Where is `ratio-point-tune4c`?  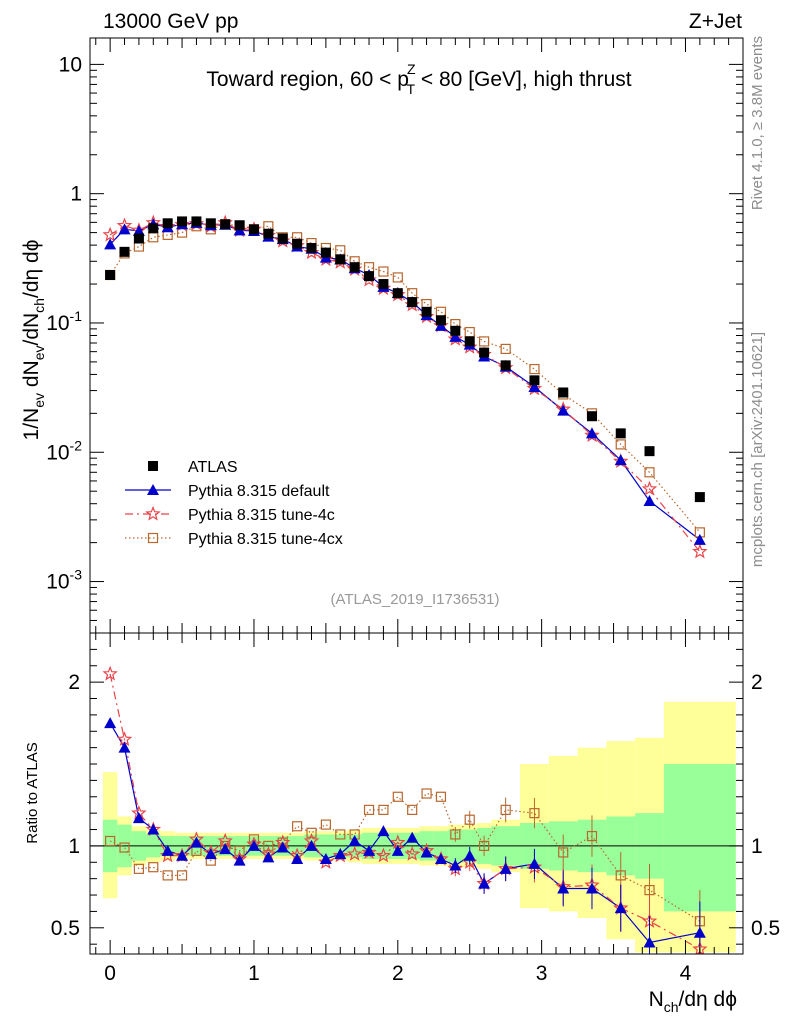 ratio-point-tune4c is located at coordinates (354, 853).